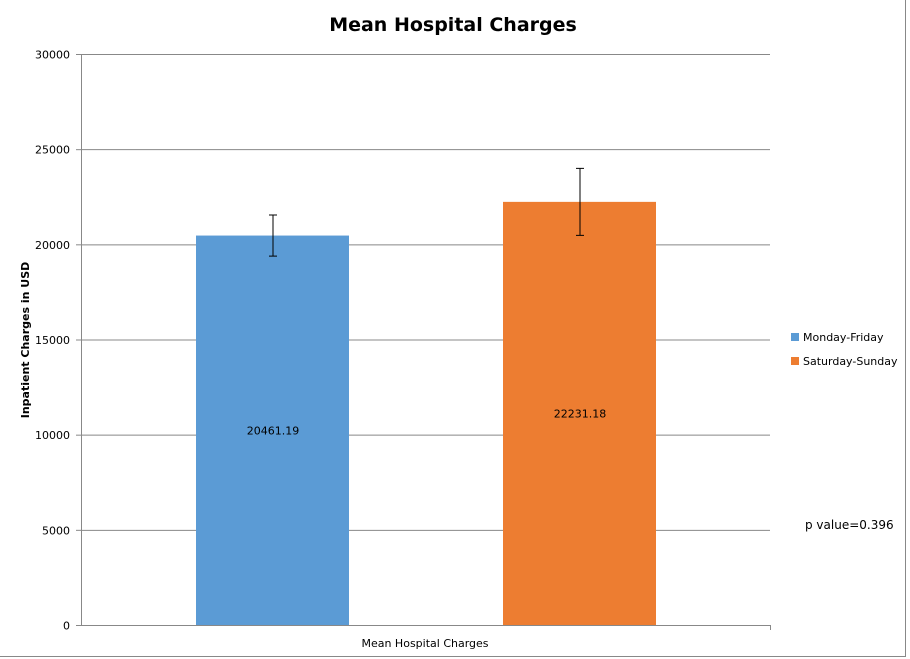 The image size is (910, 659). I want to click on y-tick-label: 0, so click(66, 626).